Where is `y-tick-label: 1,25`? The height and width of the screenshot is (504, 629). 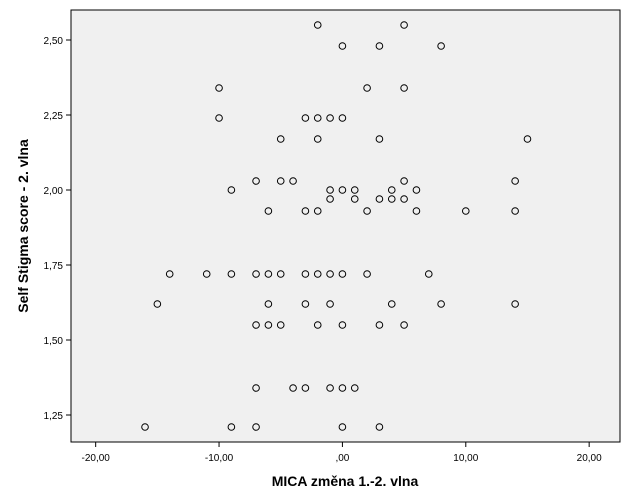 y-tick-label: 1,25 is located at coordinates (54, 416).